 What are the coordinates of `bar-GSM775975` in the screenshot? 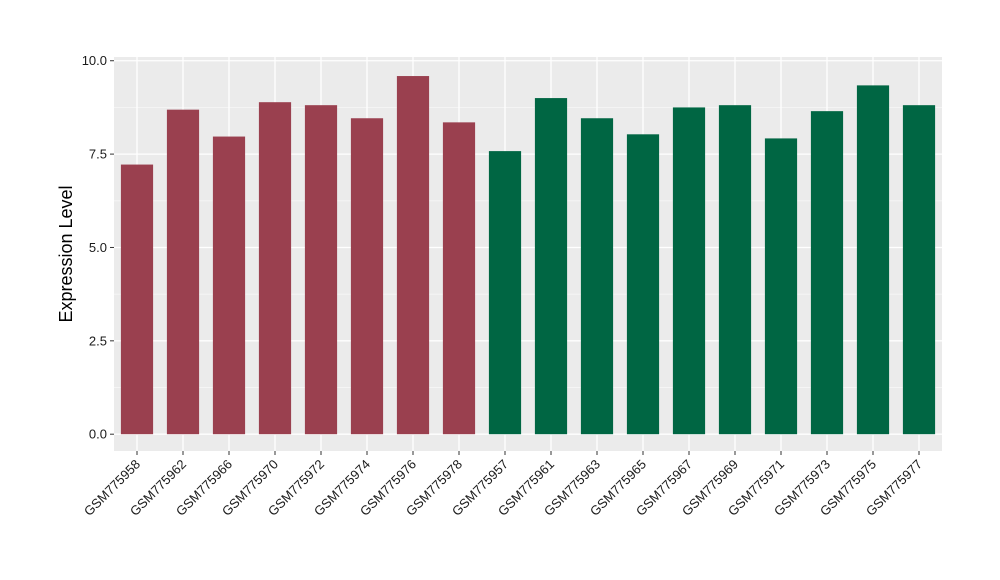 It's located at (873, 260).